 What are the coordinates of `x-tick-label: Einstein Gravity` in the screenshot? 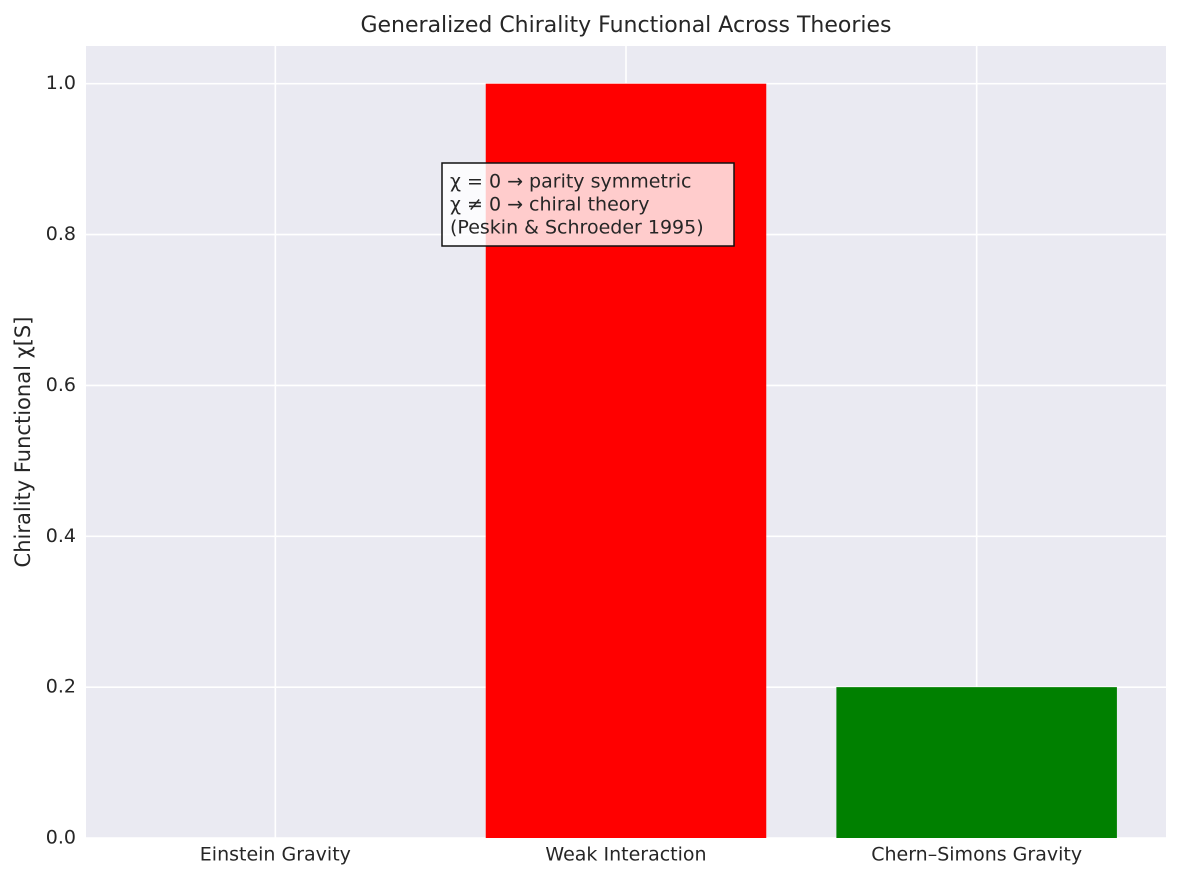 It's located at (275, 855).